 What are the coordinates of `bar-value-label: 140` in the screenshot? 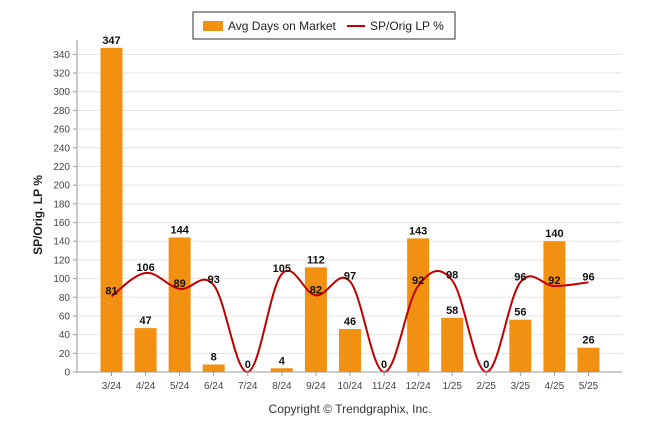 It's located at (554, 234).